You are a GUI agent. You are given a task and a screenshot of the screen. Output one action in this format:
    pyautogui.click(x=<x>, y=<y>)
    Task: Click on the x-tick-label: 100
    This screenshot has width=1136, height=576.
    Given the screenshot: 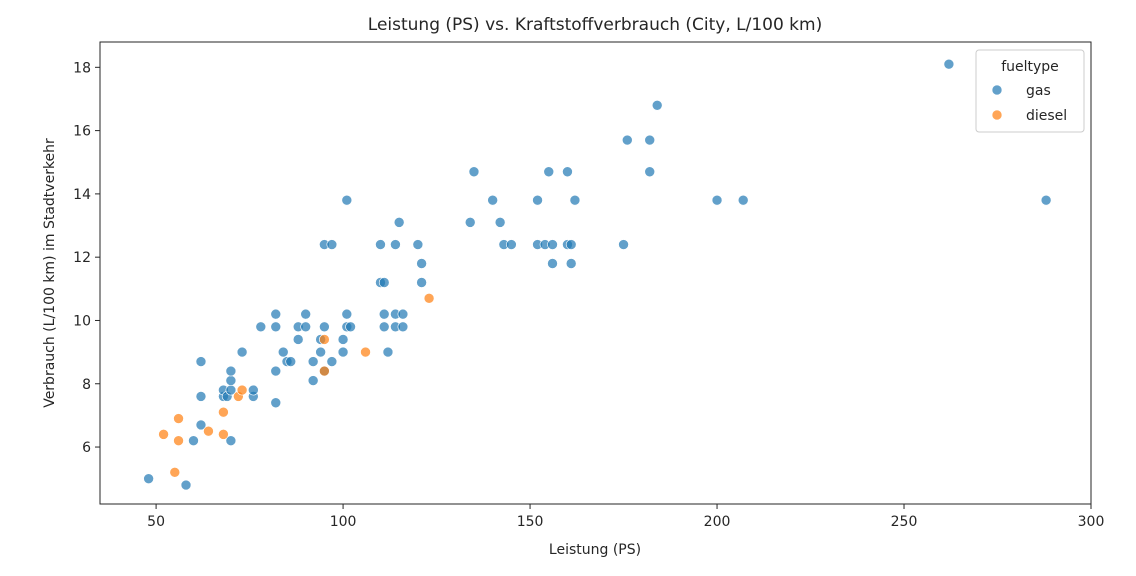 What is the action you would take?
    pyautogui.click(x=343, y=522)
    